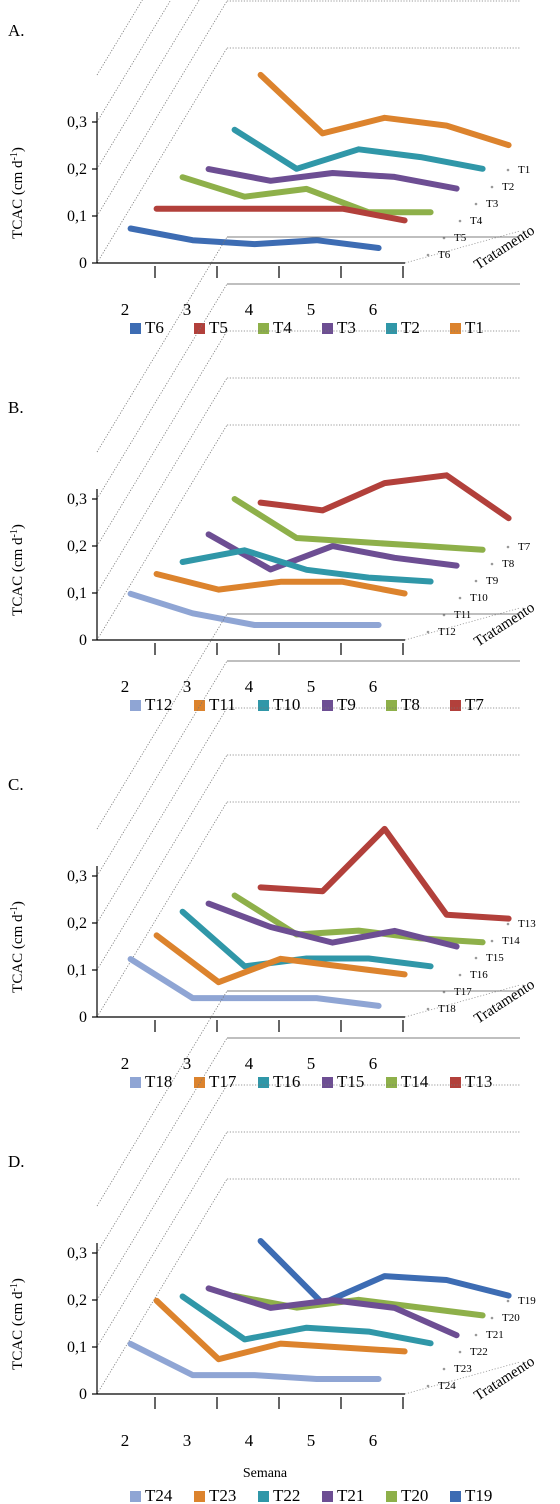 The image size is (560, 1504). Describe the element at coordinates (479, 975) in the screenshot. I see `z-tick-label: T16` at that location.